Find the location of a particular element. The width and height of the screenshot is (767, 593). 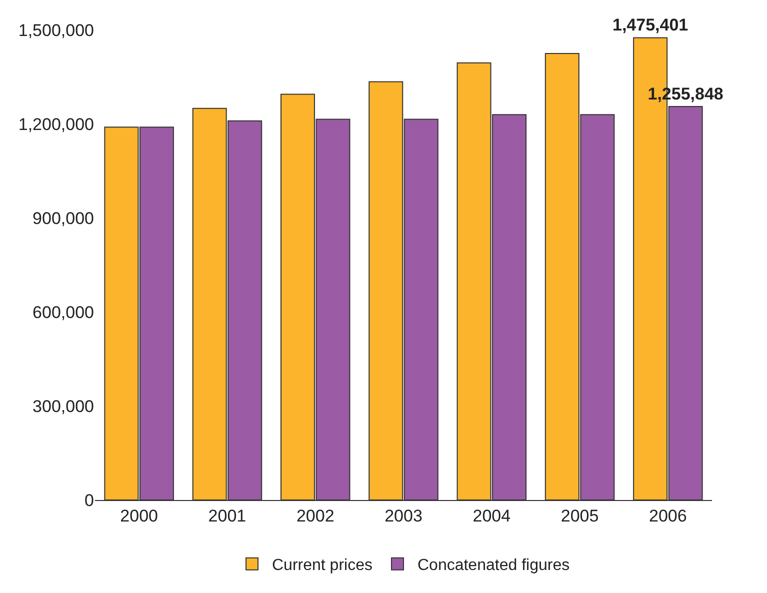

x-tick-label: 2004 is located at coordinates (491, 516).